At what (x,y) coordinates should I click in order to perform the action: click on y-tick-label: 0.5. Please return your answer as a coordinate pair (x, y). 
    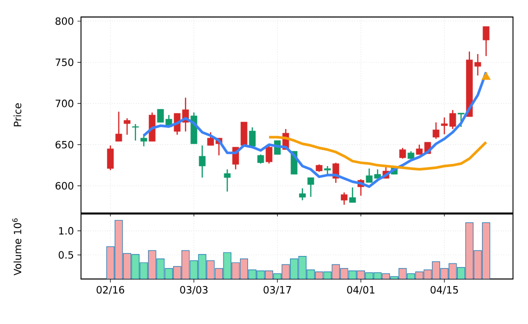
    Looking at the image, I should click on (66, 255).